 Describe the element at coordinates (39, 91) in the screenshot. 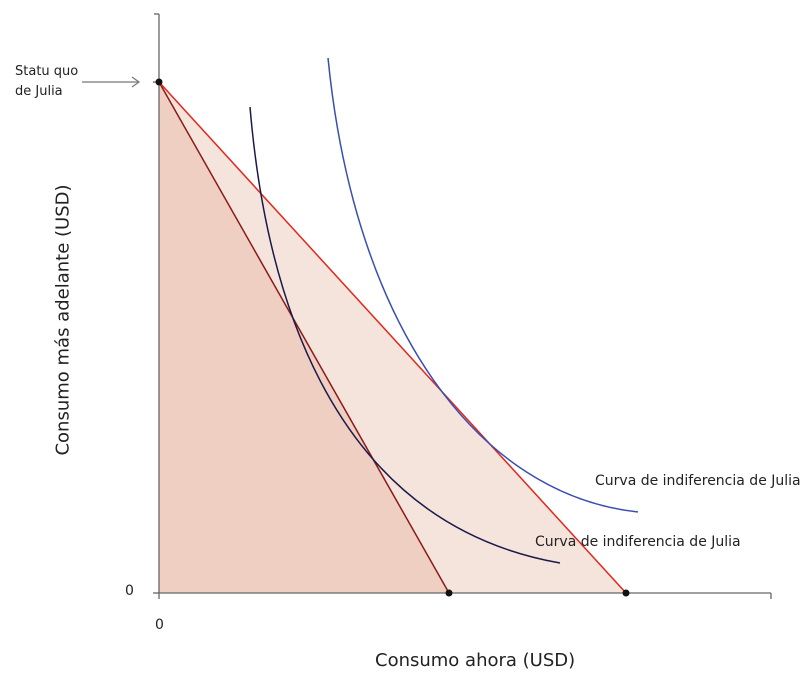

I see `status-quo-label-2: de Julia` at that location.